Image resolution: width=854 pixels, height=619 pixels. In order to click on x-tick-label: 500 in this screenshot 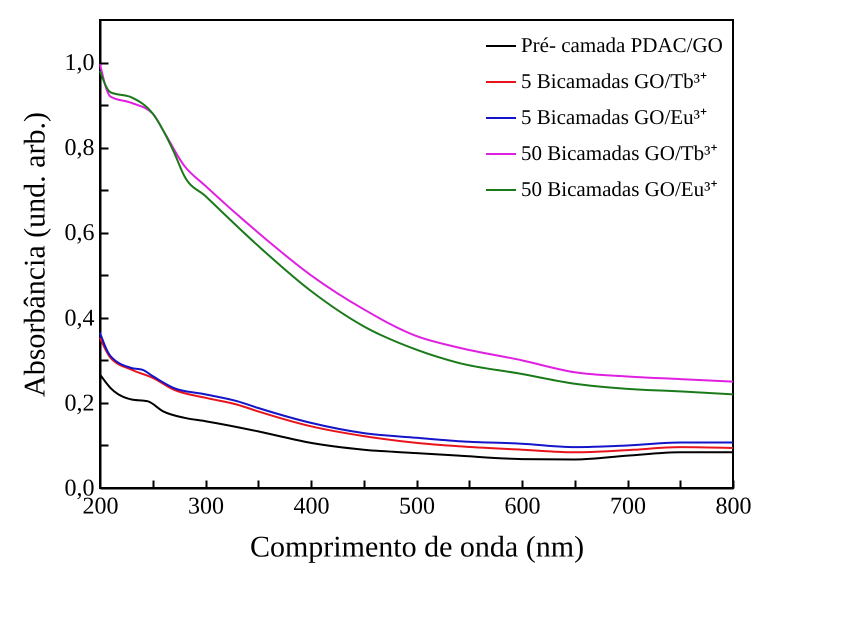, I will do `click(417, 507)`.